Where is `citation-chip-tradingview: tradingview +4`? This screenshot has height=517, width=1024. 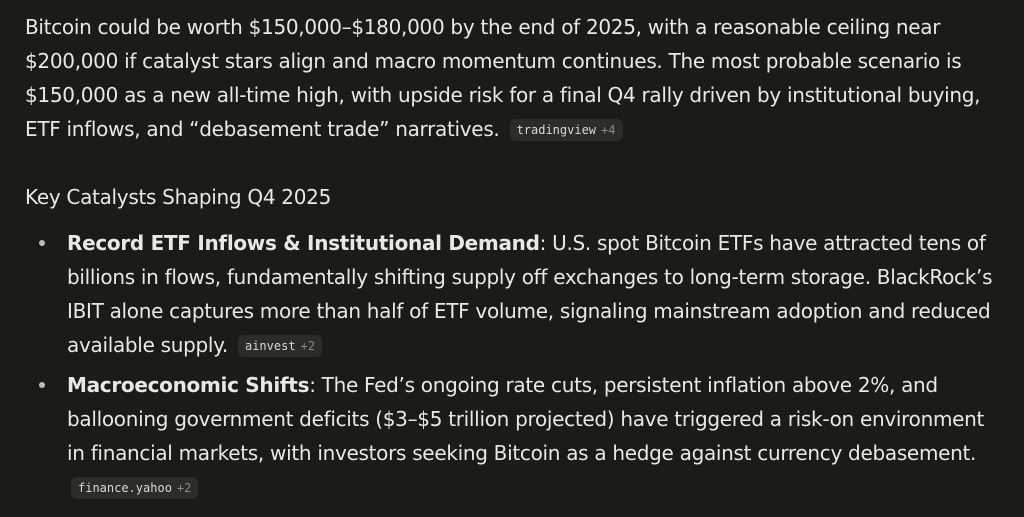 citation-chip-tradingview: tradingview +4 is located at coordinates (566, 130).